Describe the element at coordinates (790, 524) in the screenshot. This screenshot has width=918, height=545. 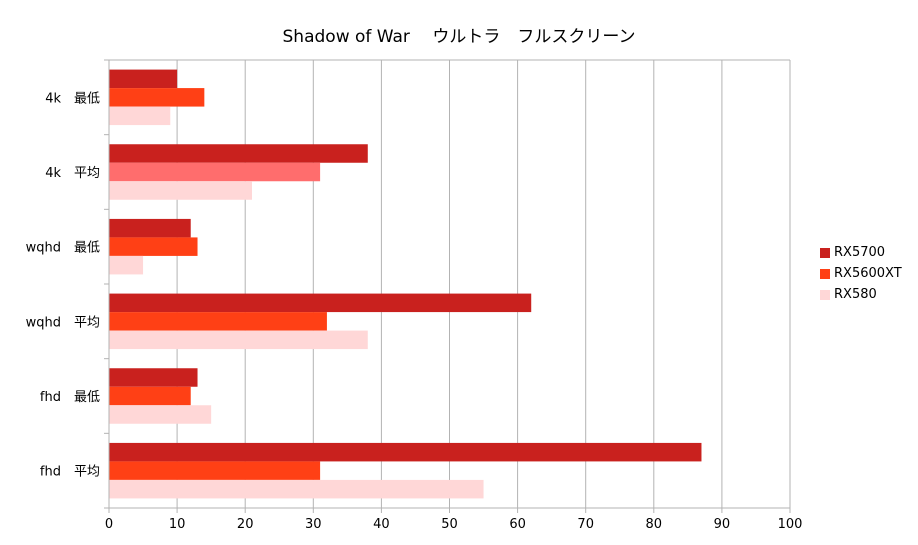
I see `x-tick-label: 100` at that location.